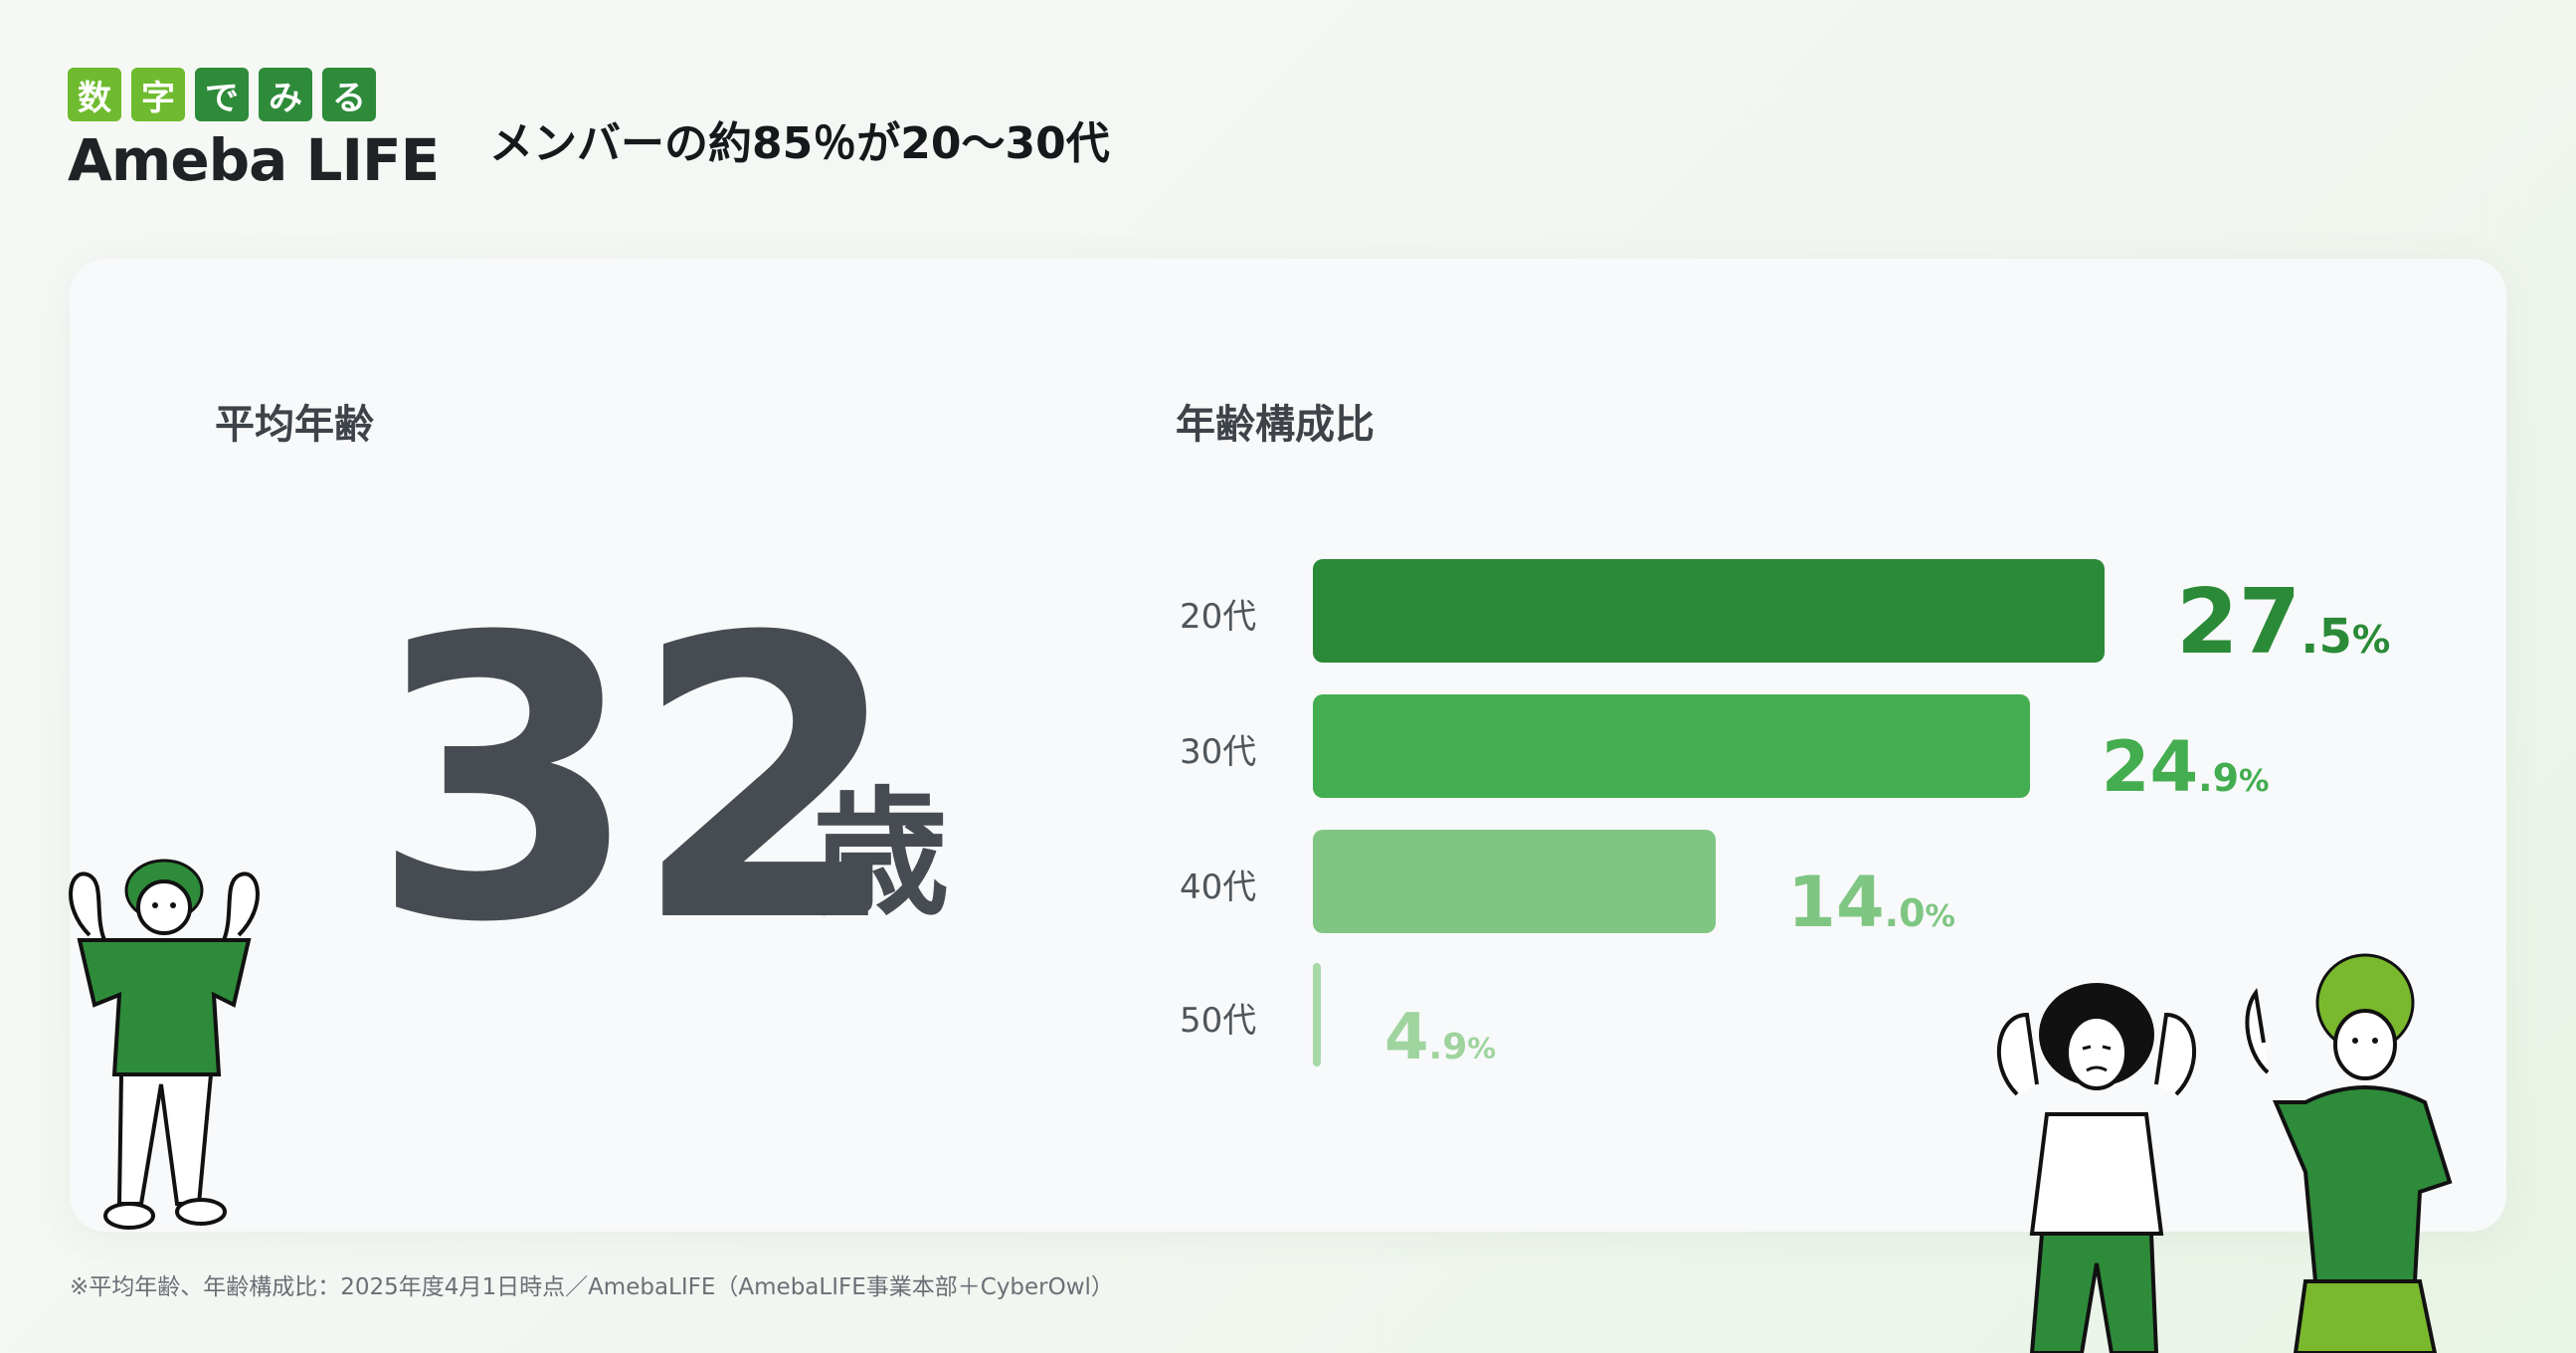  I want to click on category-label: 20代, so click(1218, 617).